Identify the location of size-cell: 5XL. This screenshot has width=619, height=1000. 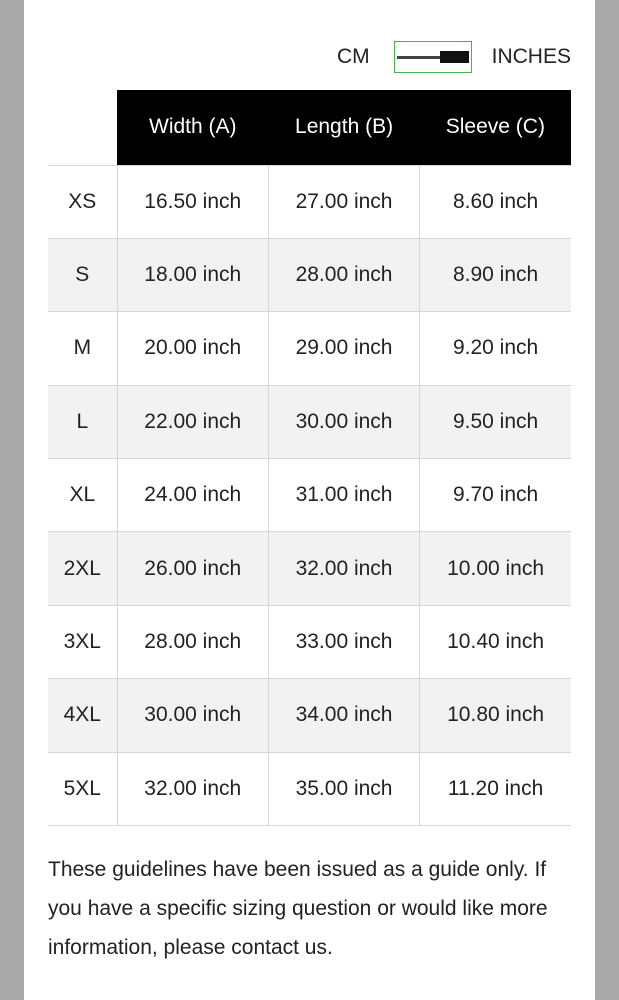
(83, 789).